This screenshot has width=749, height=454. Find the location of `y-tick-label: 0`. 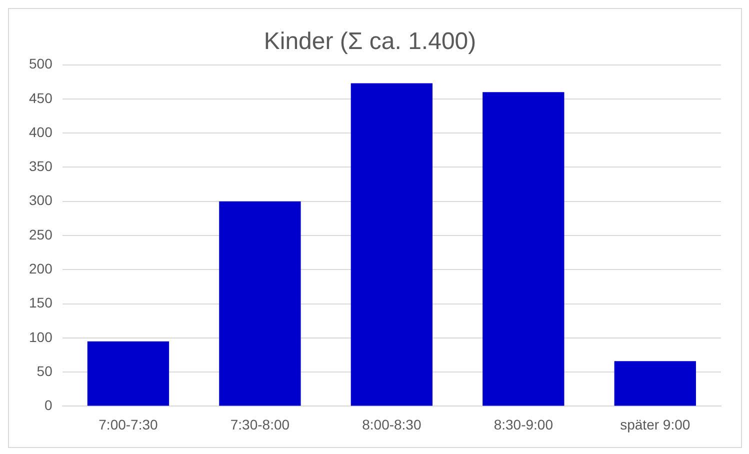

y-tick-label: 0 is located at coordinates (48, 405).